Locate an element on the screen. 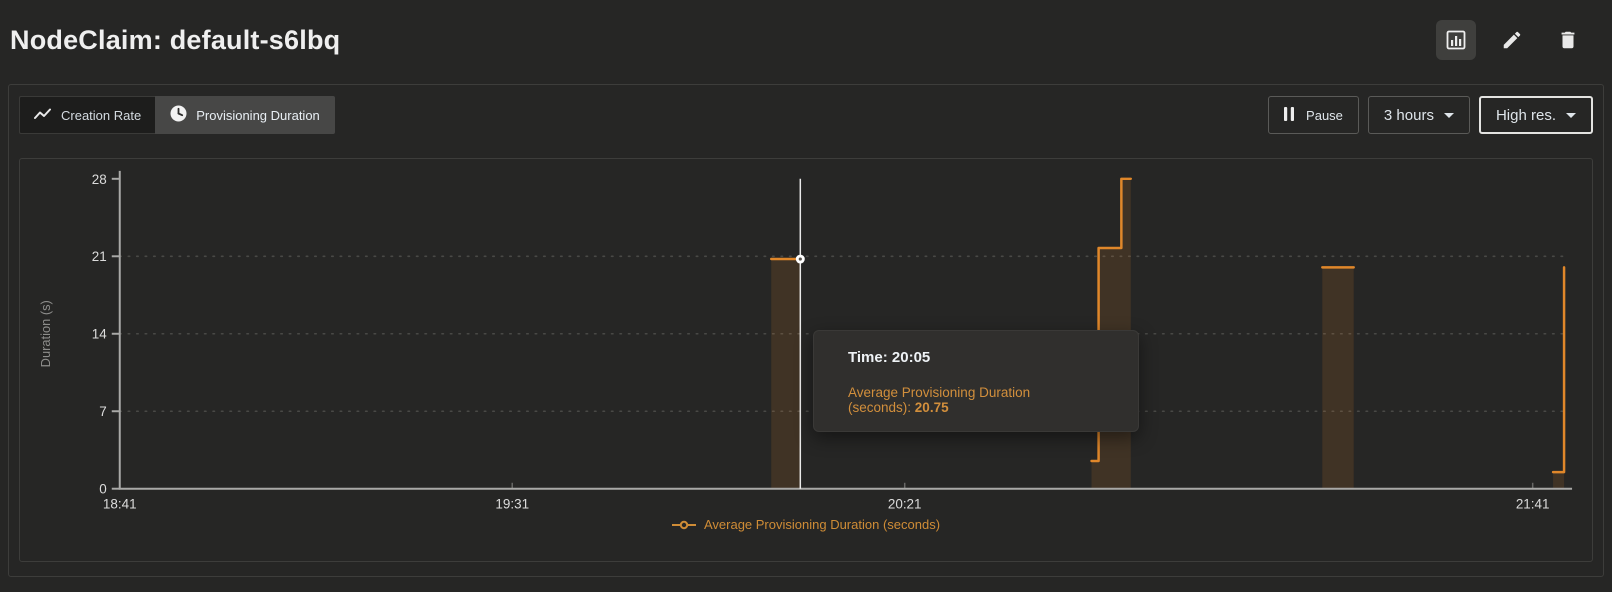  y-tick-label: 21 is located at coordinates (99, 256).